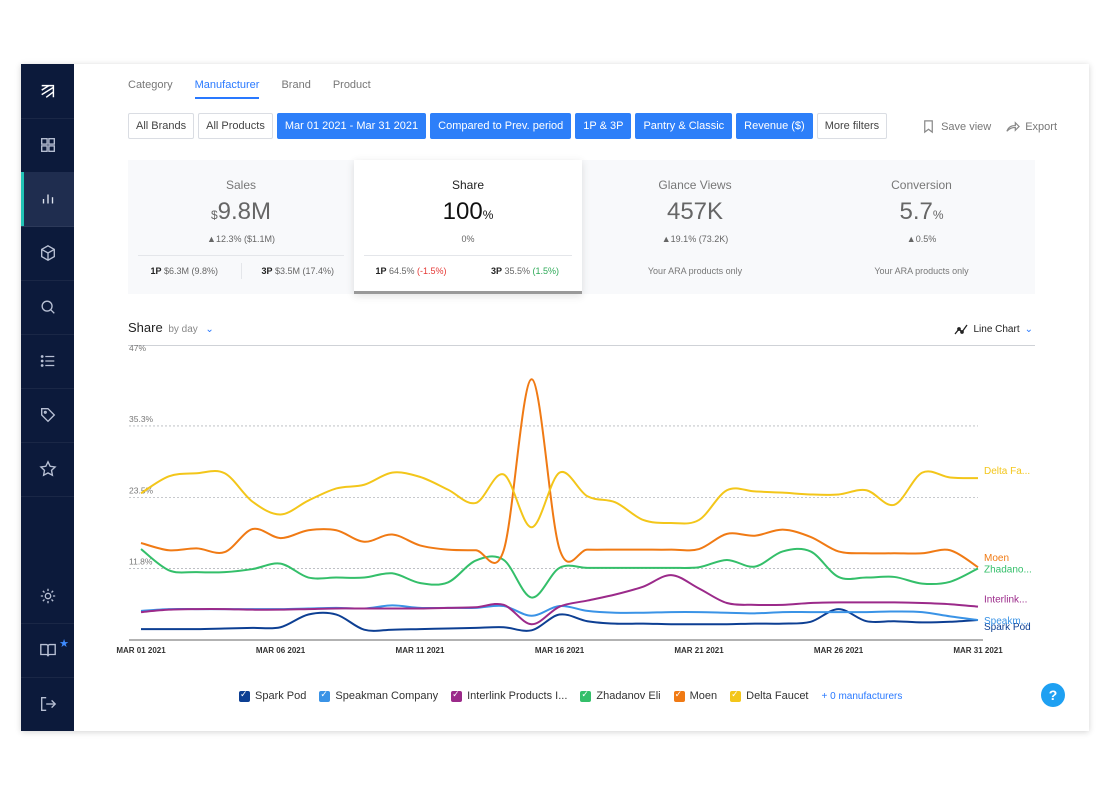 Image resolution: width=1110 pixels, height=795 pixels. Describe the element at coordinates (150, 85) in the screenshot. I see `tab-category: Category` at that location.